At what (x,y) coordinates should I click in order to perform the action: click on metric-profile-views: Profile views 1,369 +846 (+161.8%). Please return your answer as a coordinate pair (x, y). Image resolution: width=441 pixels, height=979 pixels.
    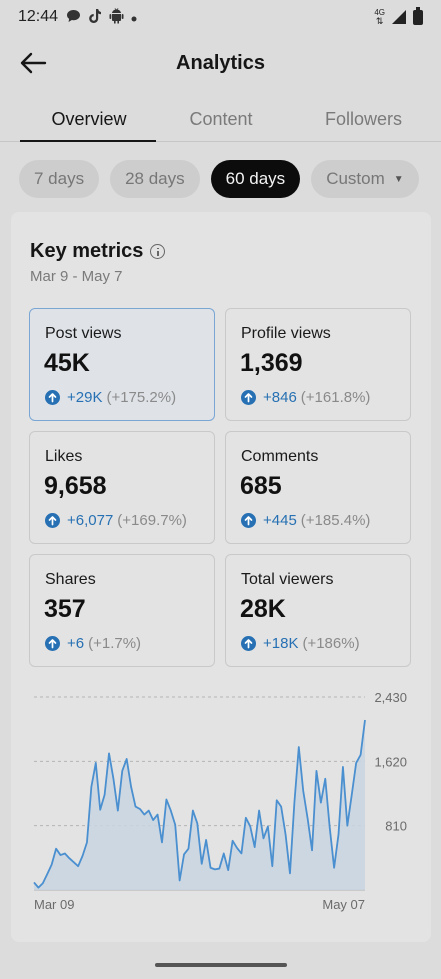
    Looking at the image, I should click on (318, 364).